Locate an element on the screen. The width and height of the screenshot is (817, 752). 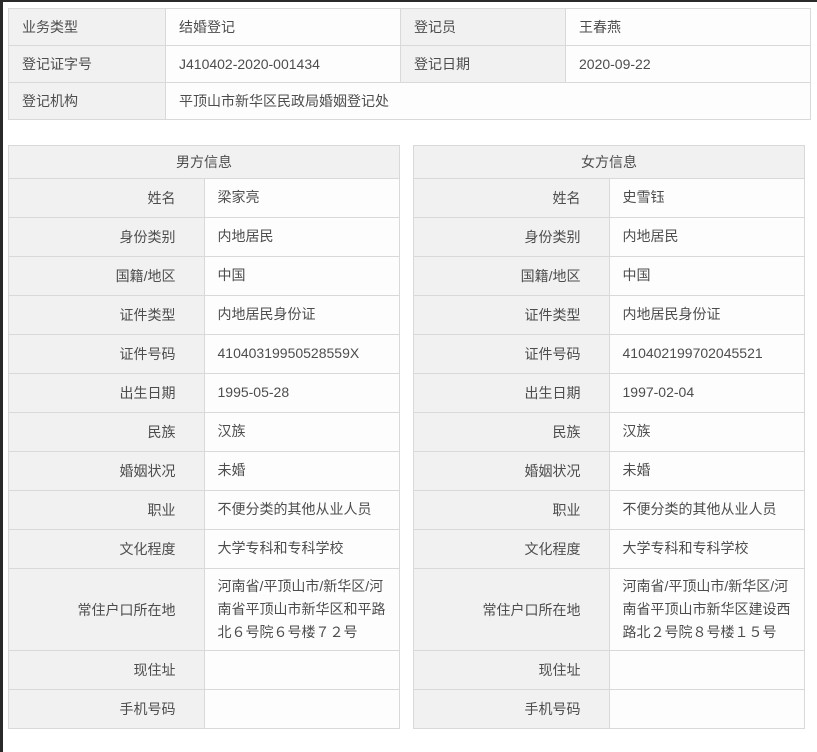
male-info-header: 男方信息 is located at coordinates (204, 162).